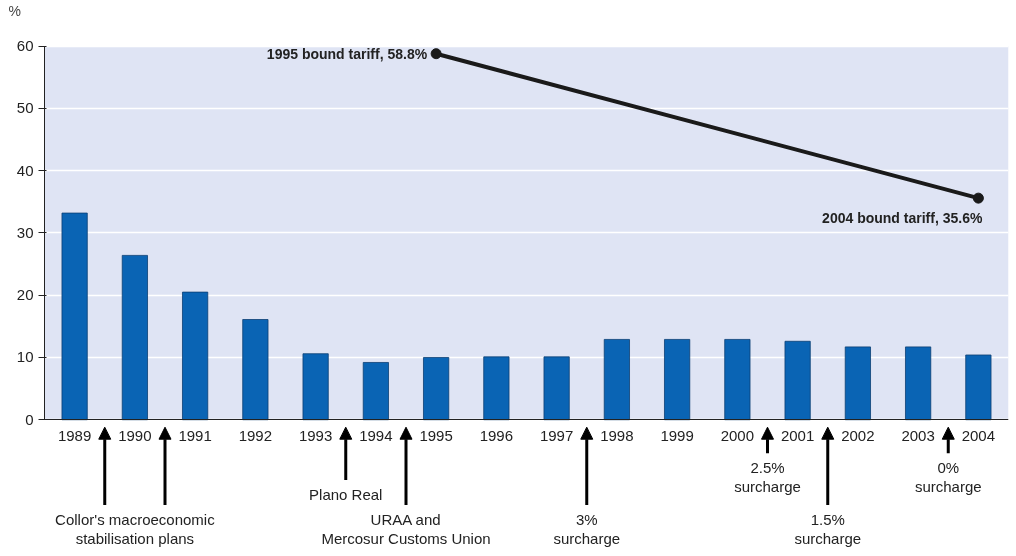  Describe the element at coordinates (677, 435) in the screenshot. I see `x-tick-label: 1999` at that location.